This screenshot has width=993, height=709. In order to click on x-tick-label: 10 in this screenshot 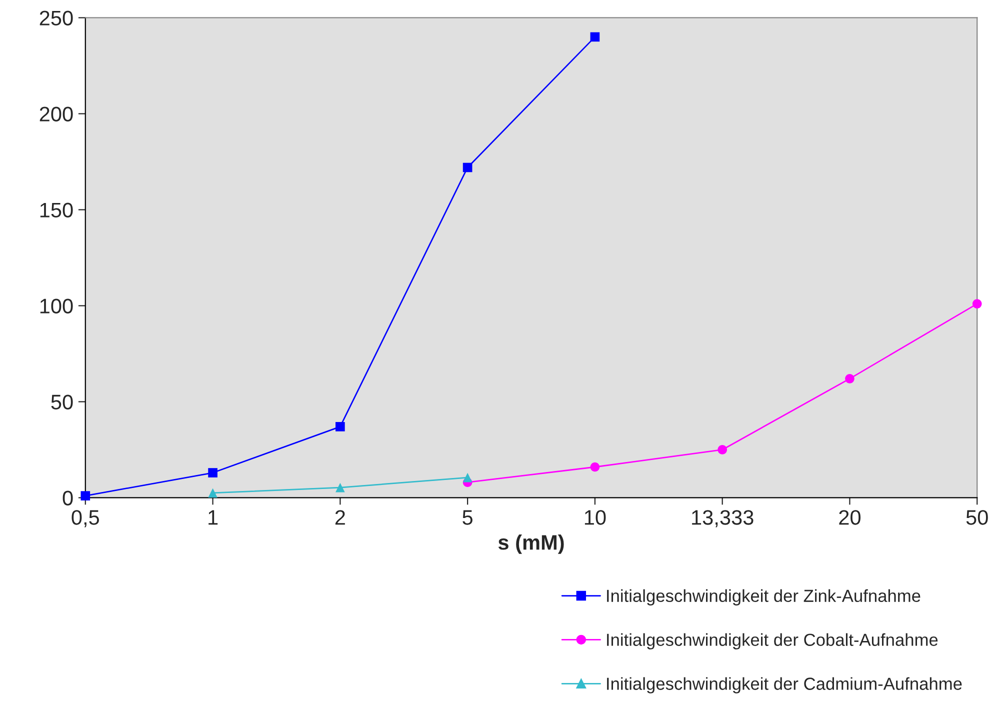, I will do `click(595, 517)`.